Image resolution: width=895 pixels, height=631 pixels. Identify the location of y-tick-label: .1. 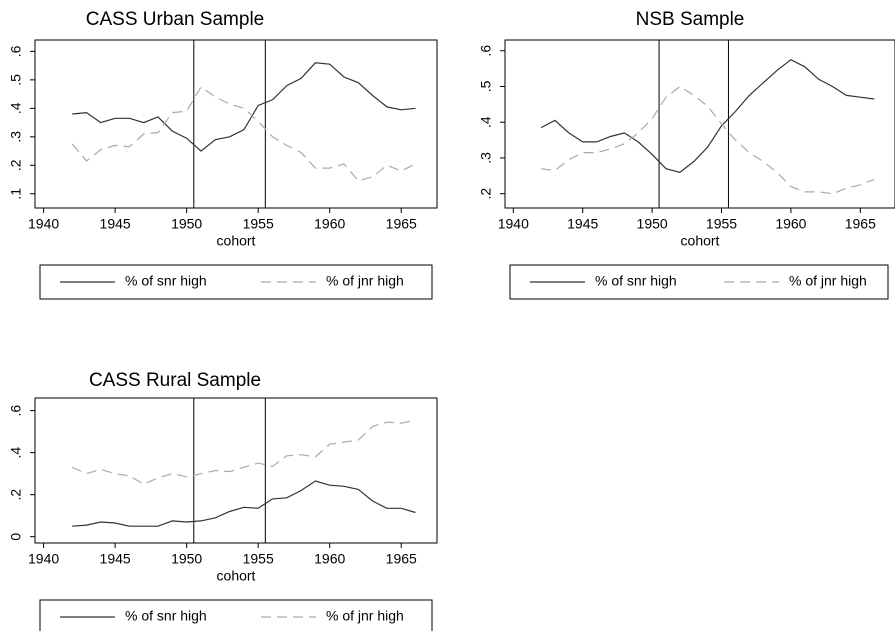
(16, 194).